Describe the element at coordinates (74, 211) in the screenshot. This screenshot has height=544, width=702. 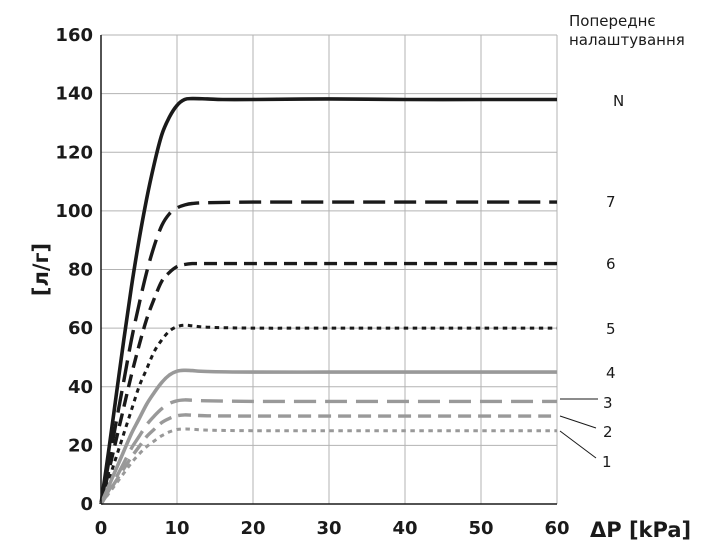
I see `y-tick-label: 100` at that location.